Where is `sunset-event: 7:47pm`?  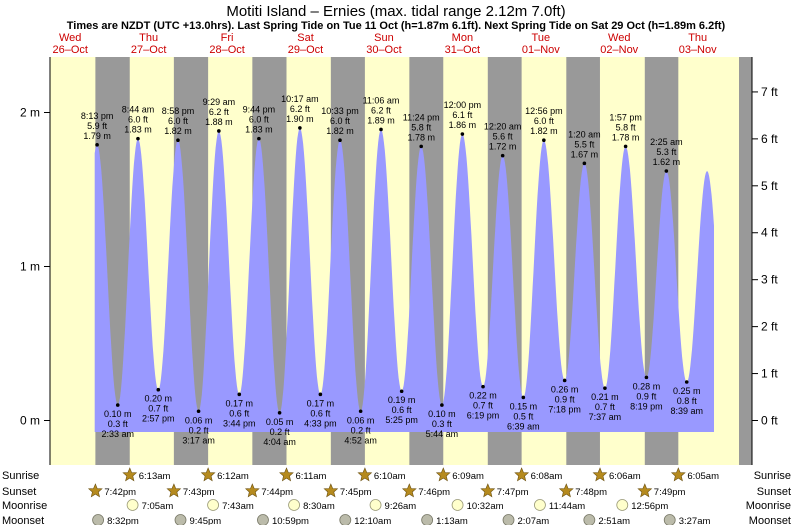 sunset-event: 7:47pm is located at coordinates (504, 490).